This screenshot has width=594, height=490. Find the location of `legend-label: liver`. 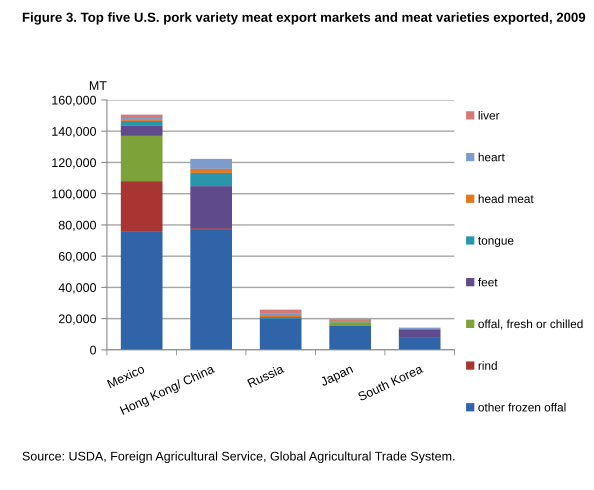

legend-label: liver is located at coordinates (489, 115).